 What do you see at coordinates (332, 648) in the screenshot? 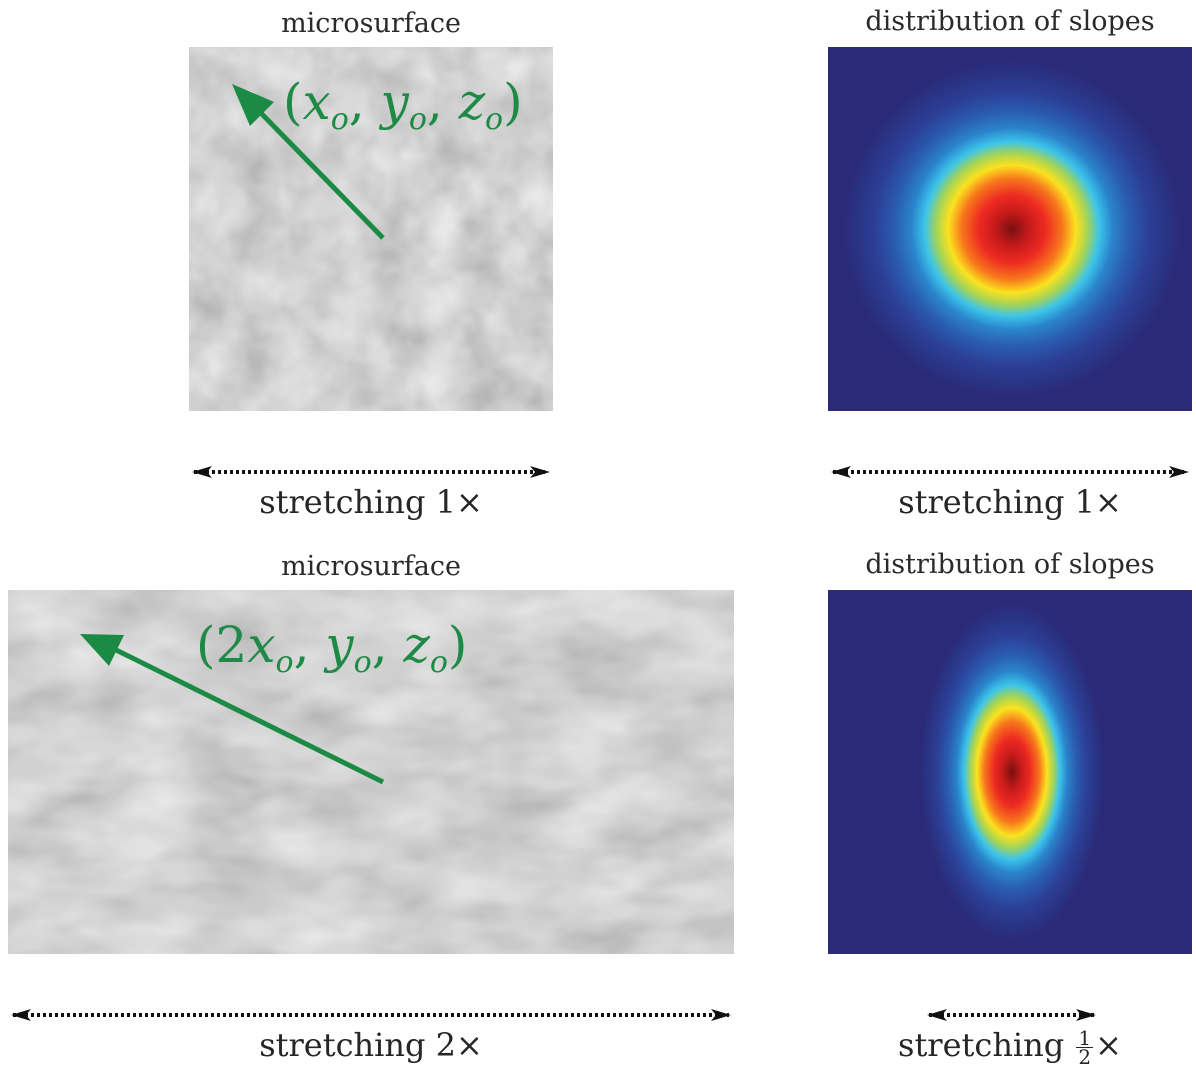
I see `bottom-view-direction-label: (2xo, yo, zo)` at bounding box center [332, 648].